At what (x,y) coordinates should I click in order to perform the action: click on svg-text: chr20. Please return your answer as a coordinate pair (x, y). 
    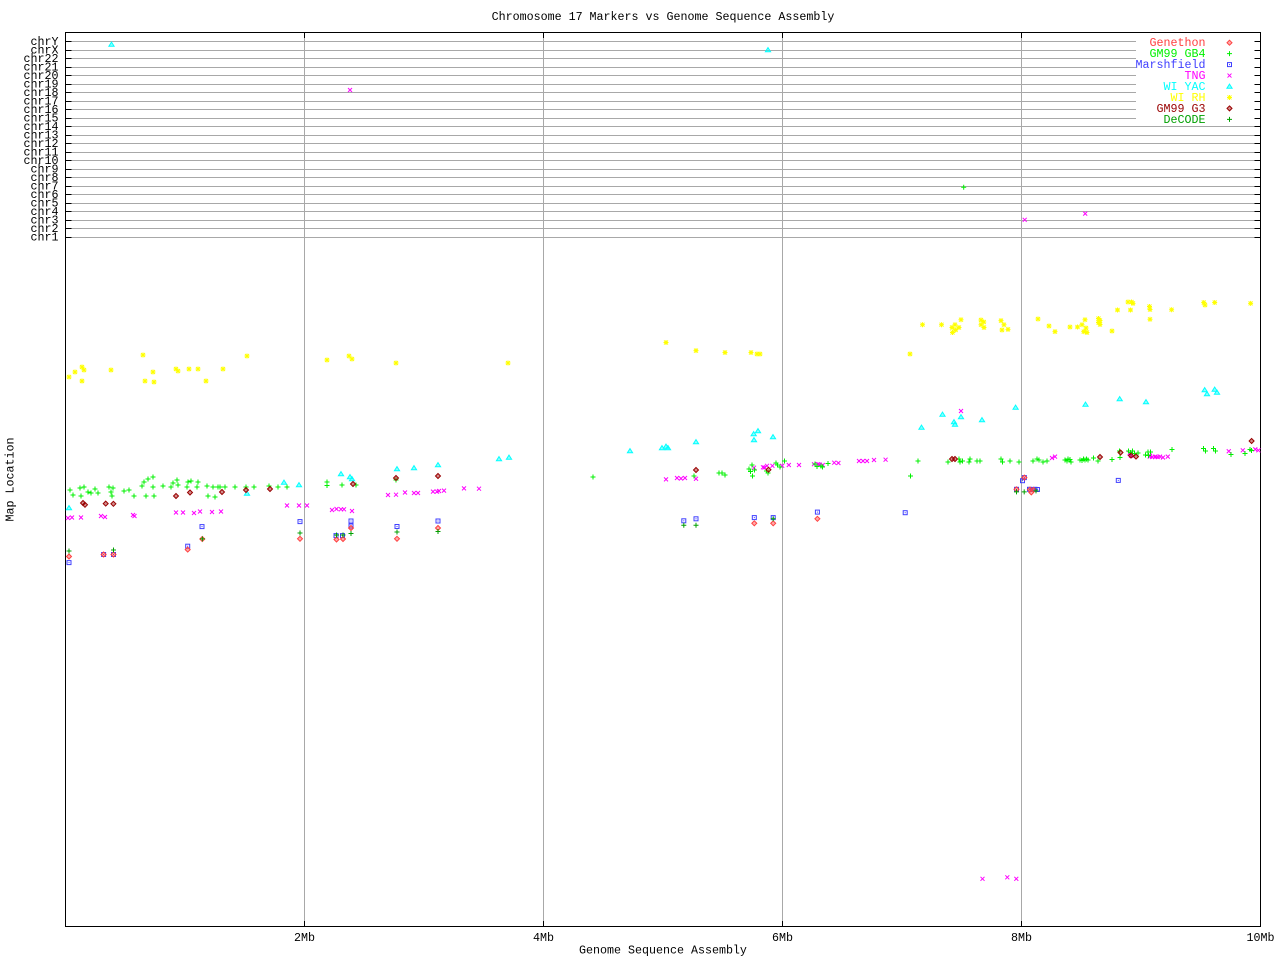
    Looking at the image, I should click on (41, 76).